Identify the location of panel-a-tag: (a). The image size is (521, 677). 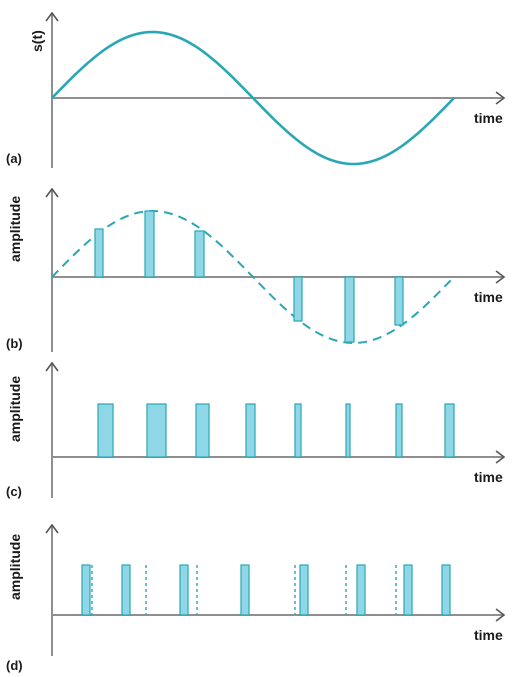
(14, 158).